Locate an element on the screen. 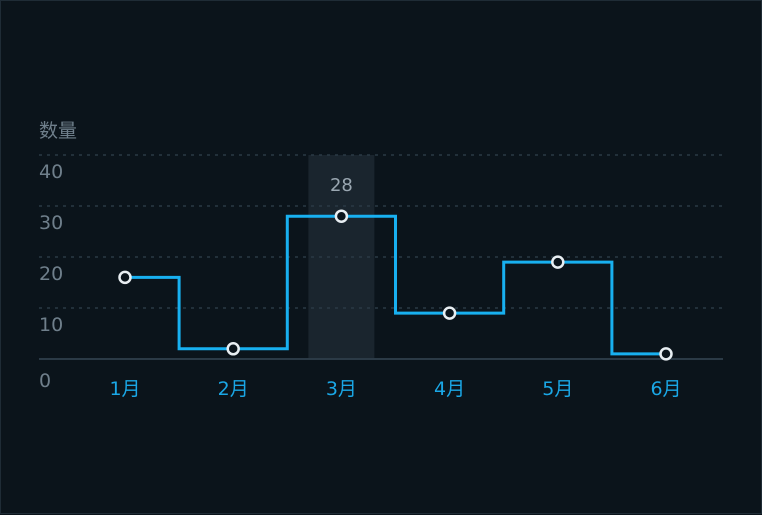 Image resolution: width=762 pixels, height=515 pixels. y-tick-label: 0 is located at coordinates (45, 381).